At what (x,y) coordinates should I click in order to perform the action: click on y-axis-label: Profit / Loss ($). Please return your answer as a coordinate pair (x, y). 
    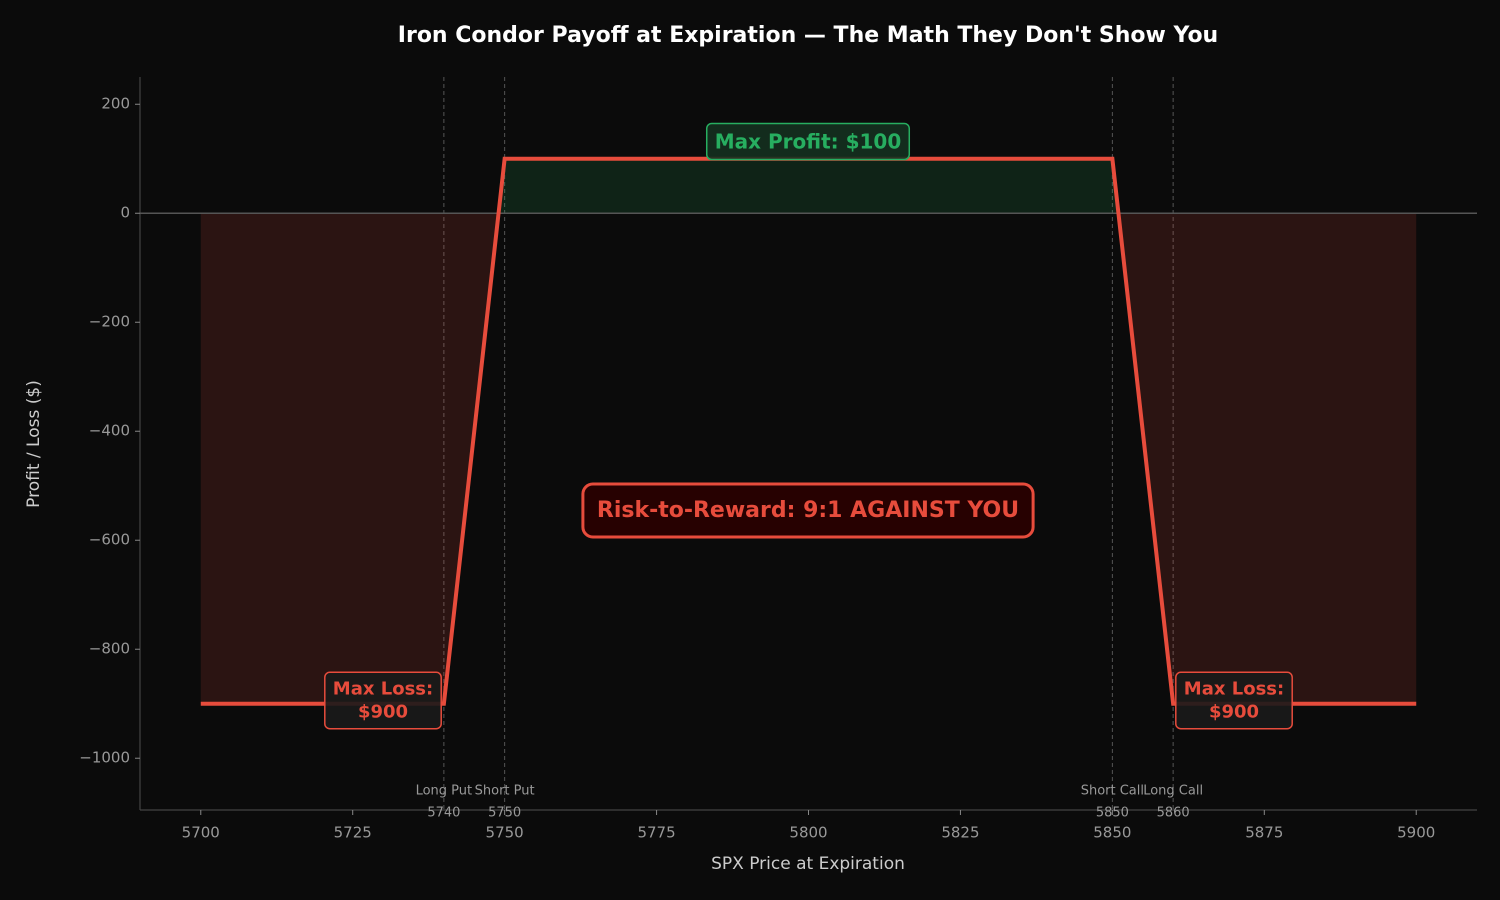
    Looking at the image, I should click on (34, 444).